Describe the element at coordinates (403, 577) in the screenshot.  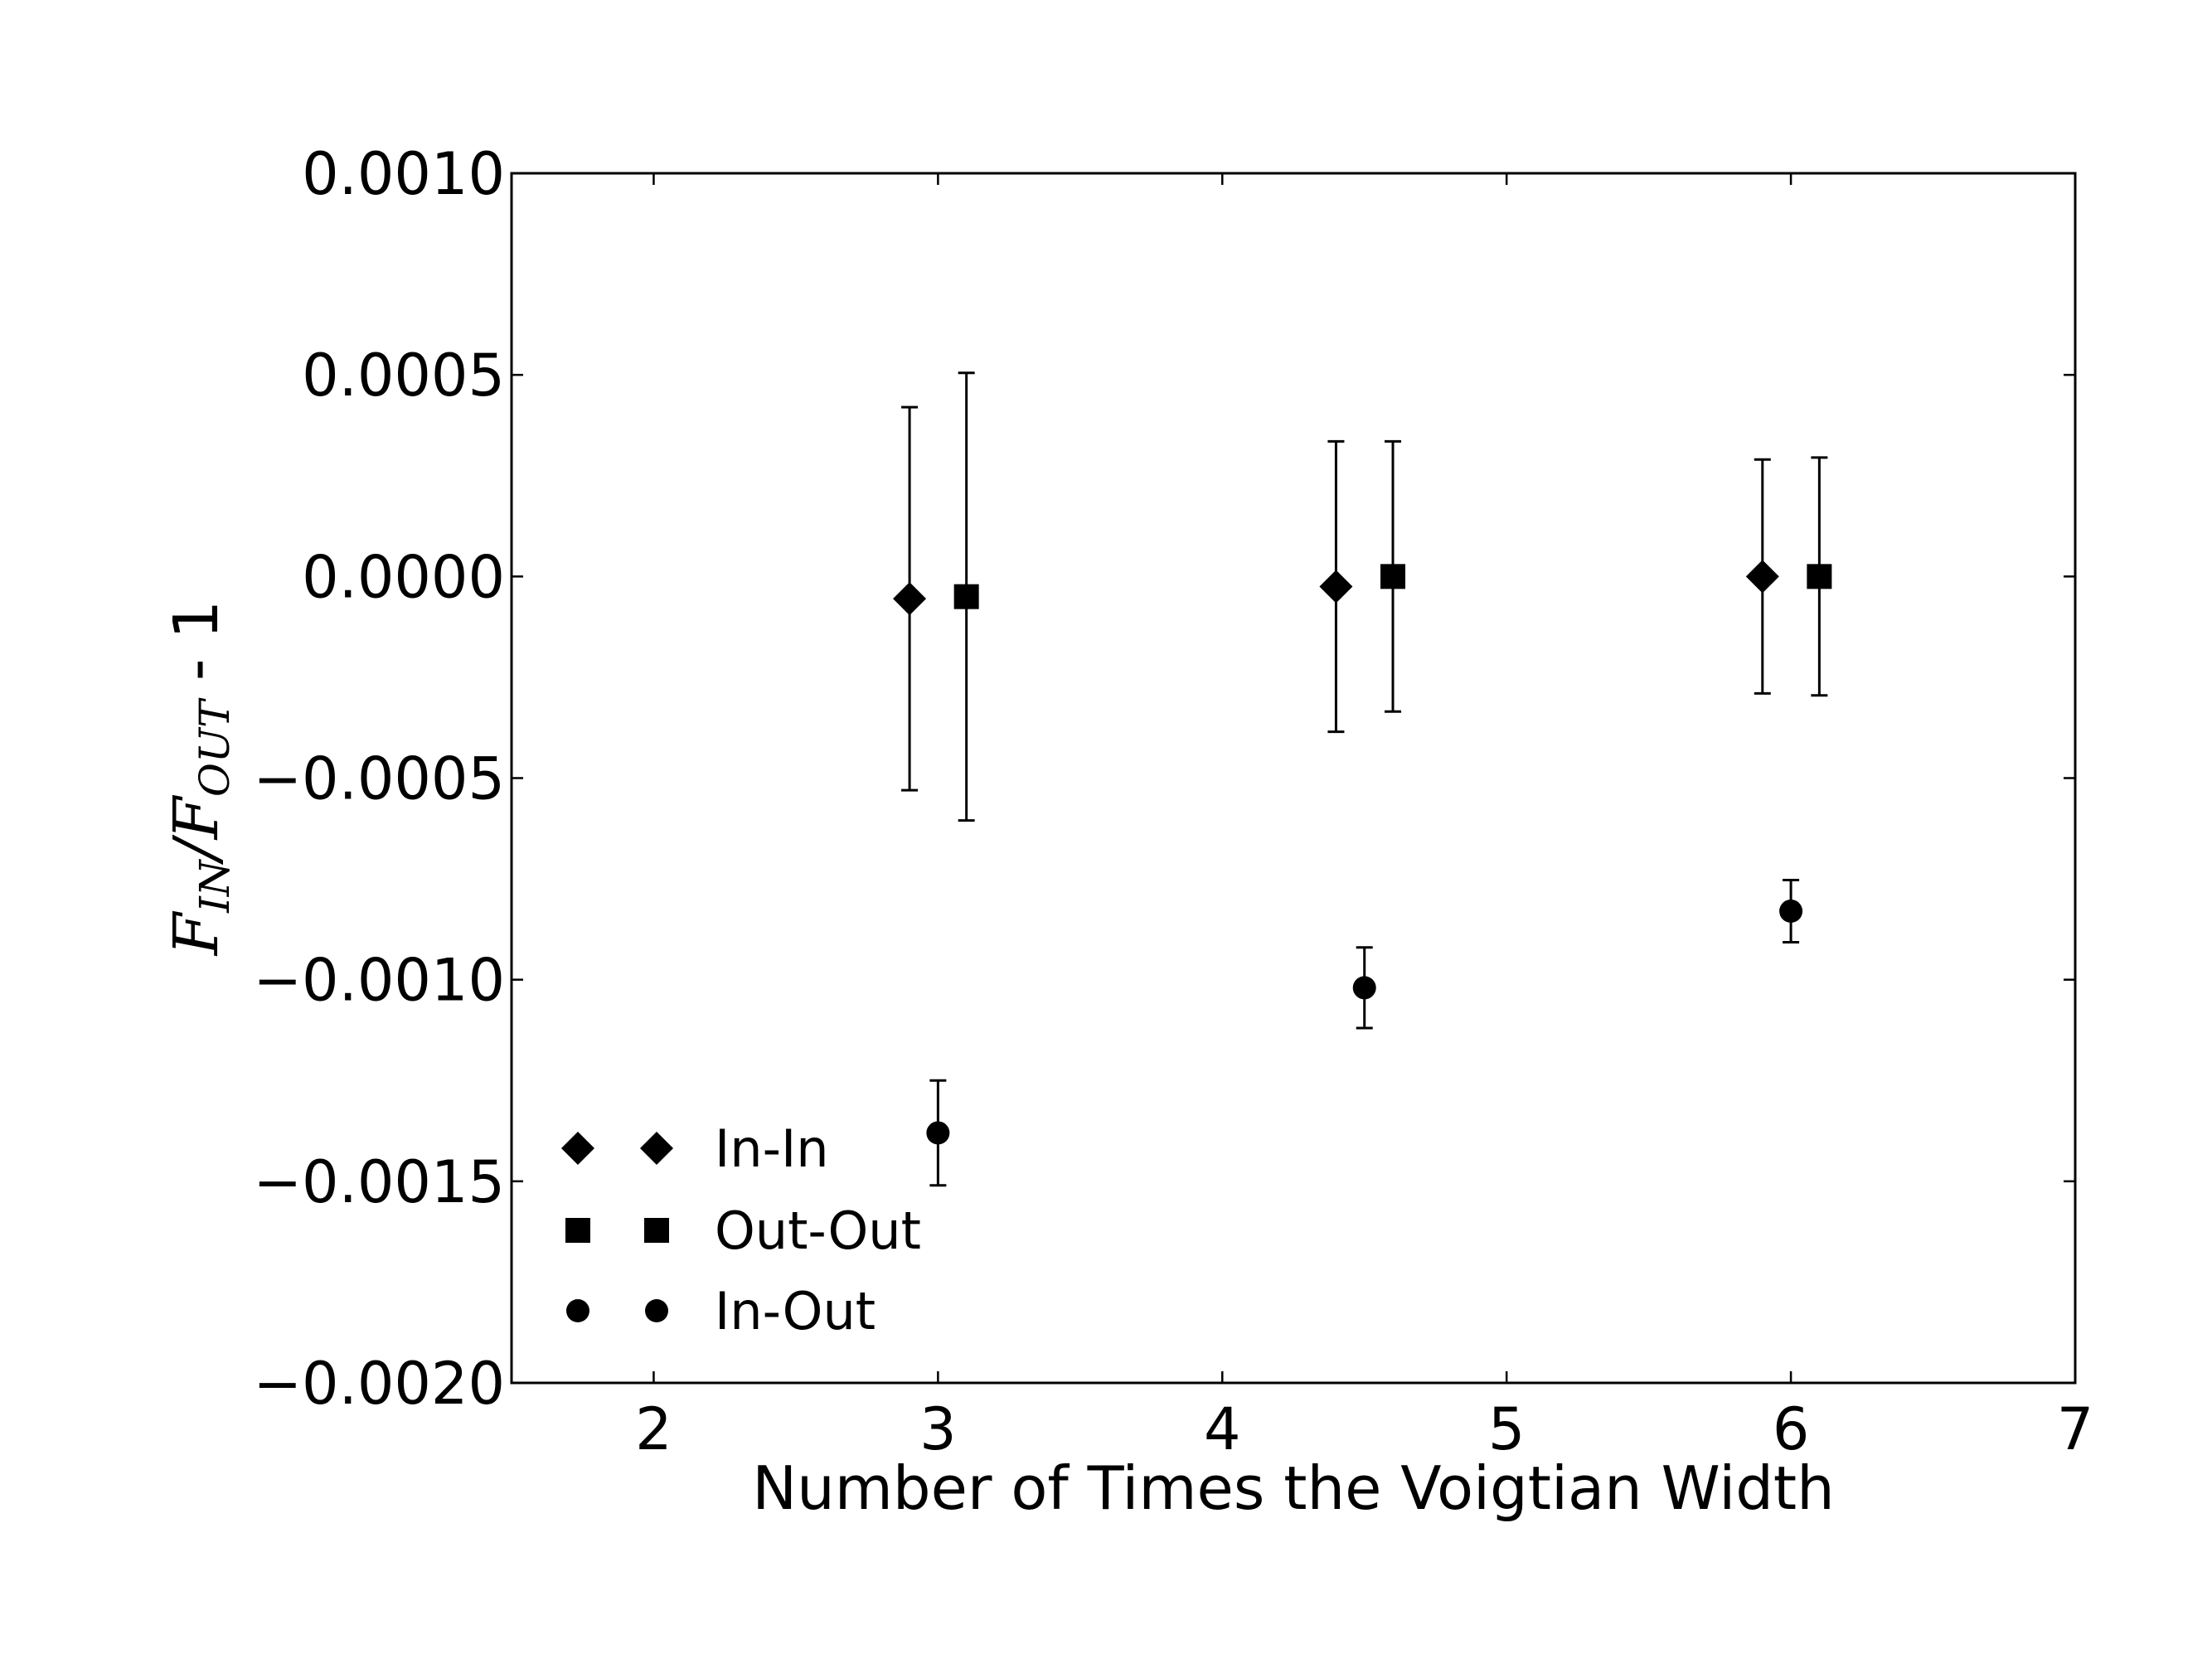
I see `y-tick-label: 0.0000` at that location.